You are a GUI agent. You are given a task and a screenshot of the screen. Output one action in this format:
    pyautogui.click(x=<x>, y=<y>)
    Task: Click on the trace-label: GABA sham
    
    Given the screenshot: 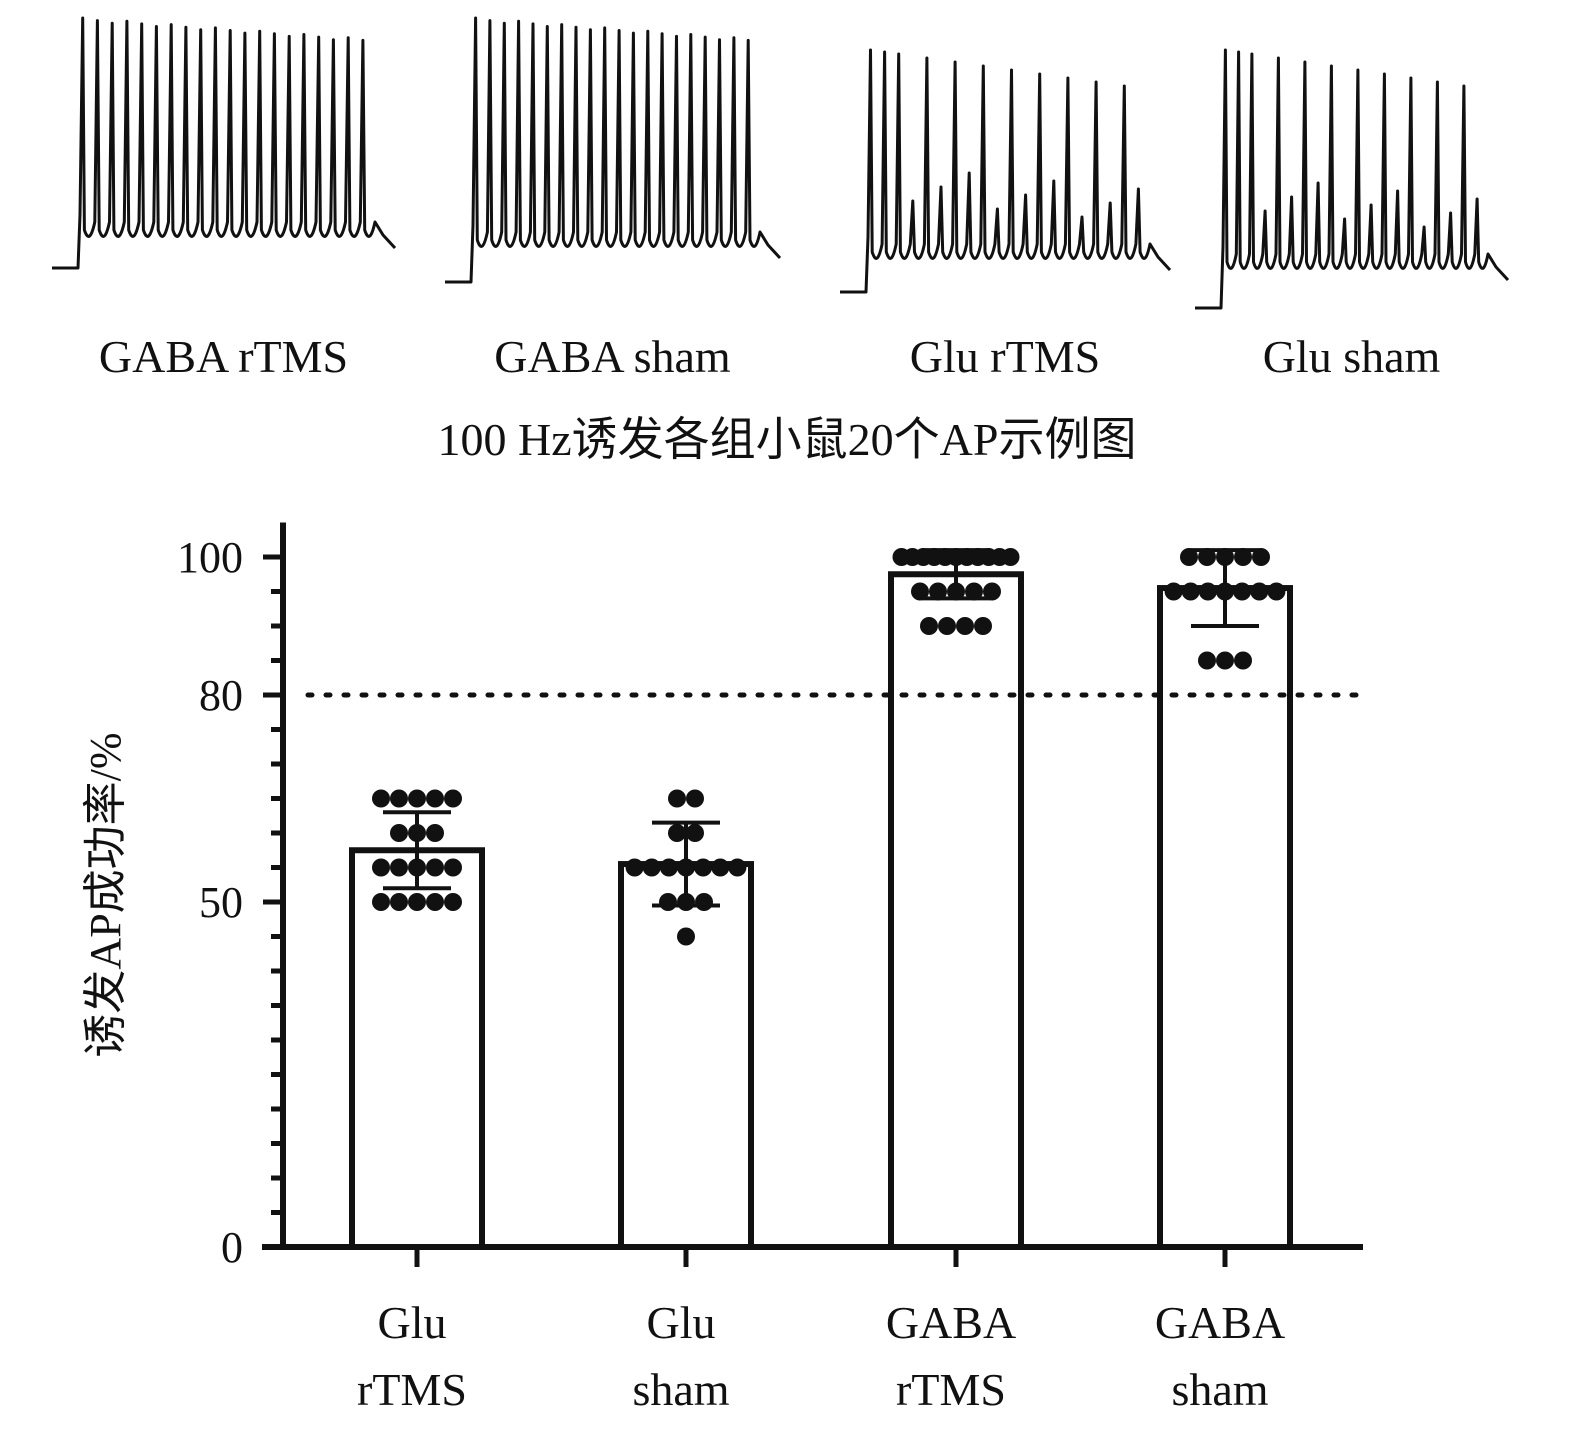 What is the action you would take?
    pyautogui.click(x=612, y=356)
    